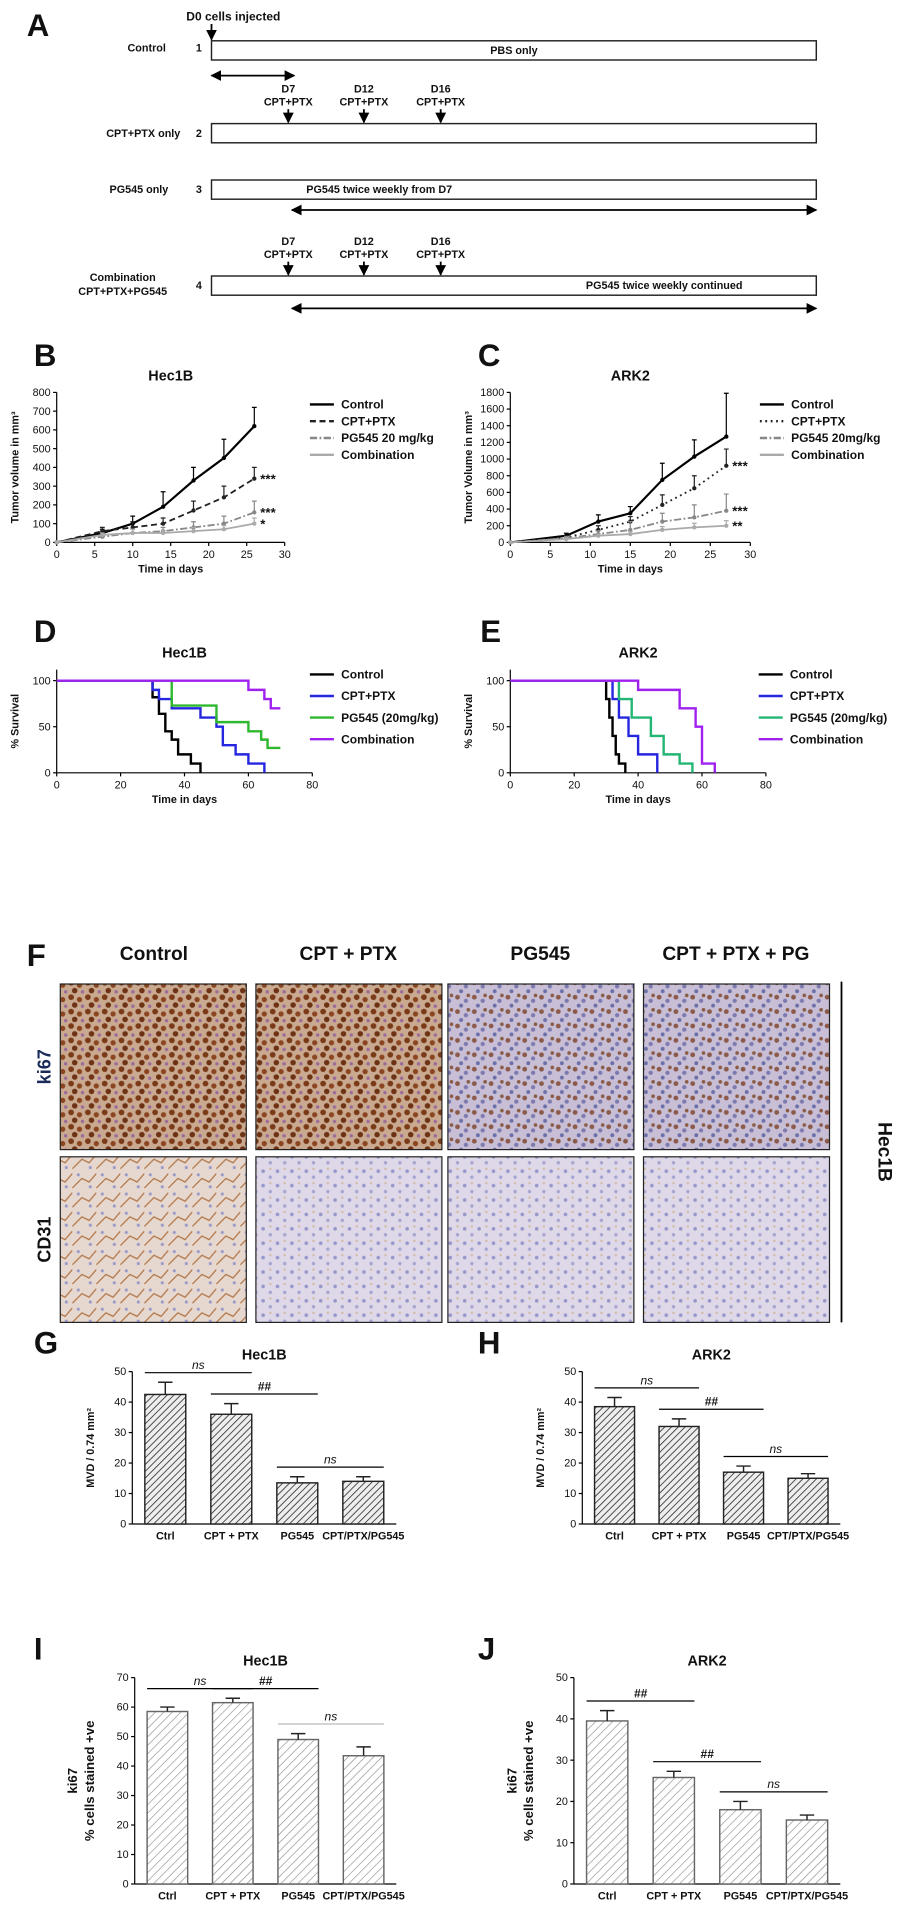 The width and height of the screenshot is (903, 1908). What do you see at coordinates (199, 49) in the screenshot?
I see `group-number: 1` at bounding box center [199, 49].